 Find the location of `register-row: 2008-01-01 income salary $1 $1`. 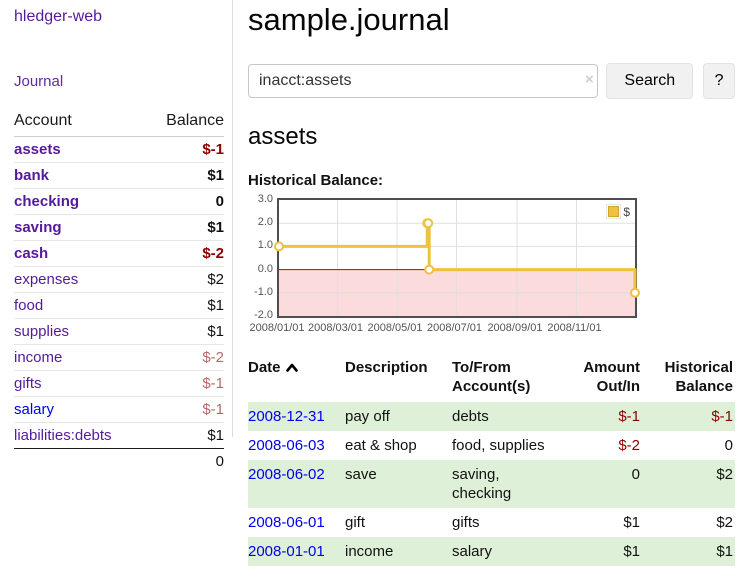

register-row: 2008-01-01 income salary $1 $1 is located at coordinates (491, 551).